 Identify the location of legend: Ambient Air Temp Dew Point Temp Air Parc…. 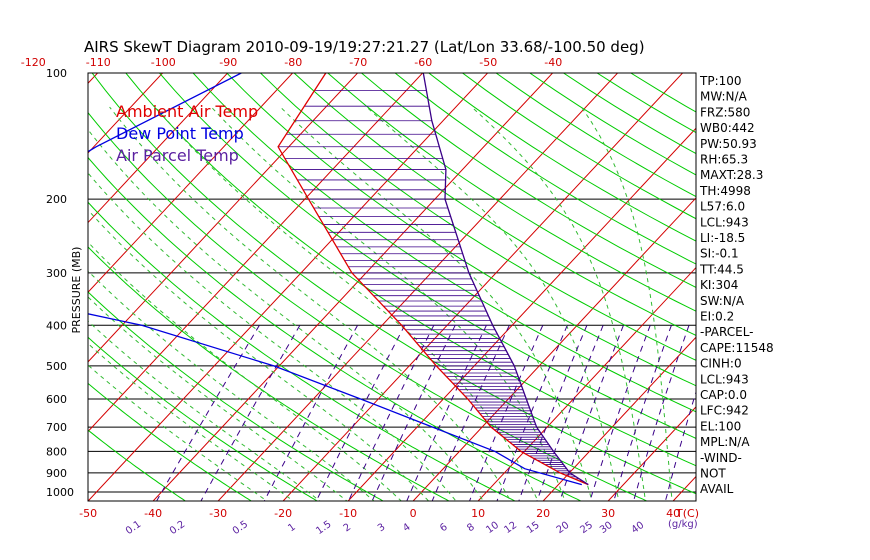
(187, 133).